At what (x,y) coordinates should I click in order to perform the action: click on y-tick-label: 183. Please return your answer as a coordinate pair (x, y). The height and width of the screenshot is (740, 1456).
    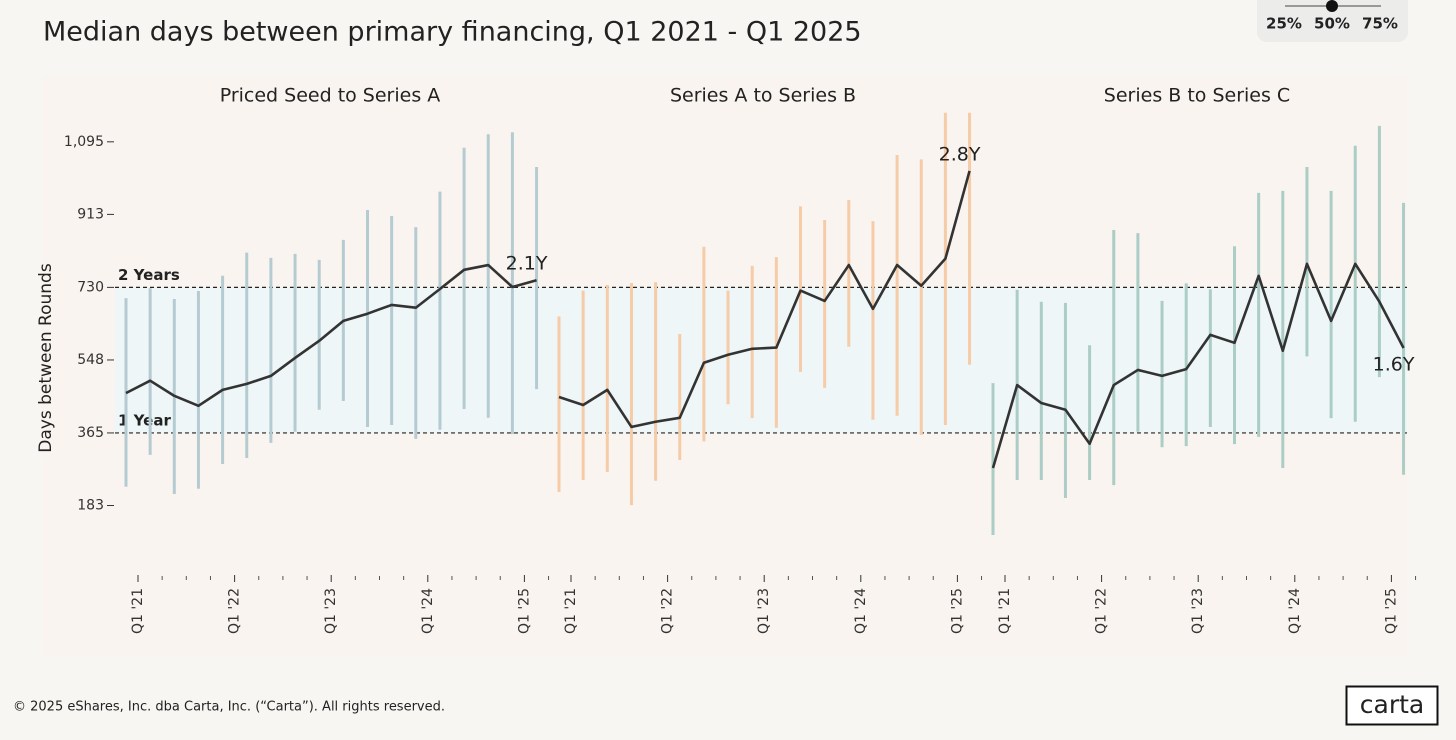
    Looking at the image, I should click on (90, 506).